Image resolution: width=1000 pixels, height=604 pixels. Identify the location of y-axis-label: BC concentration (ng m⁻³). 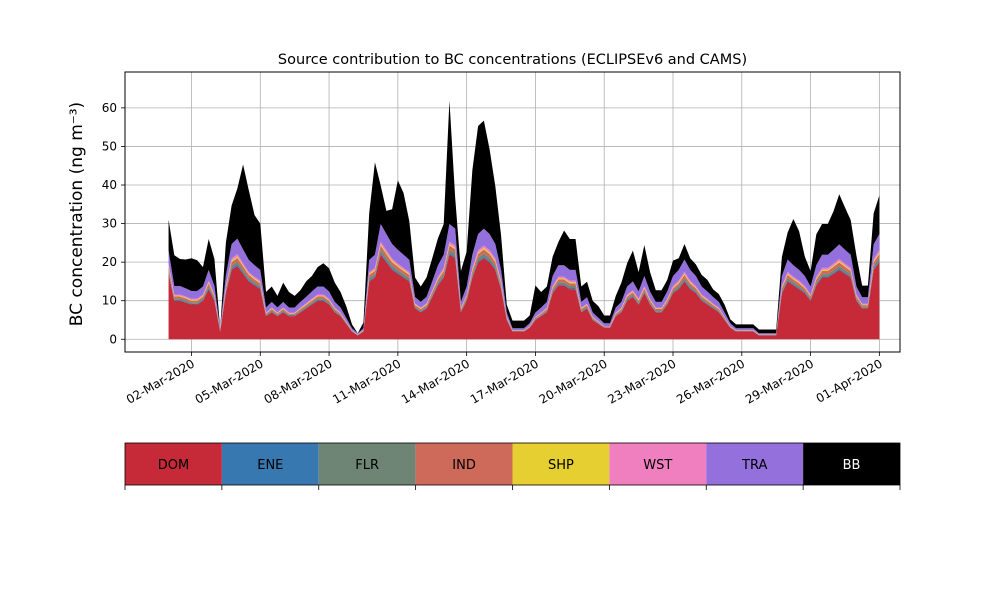
(77, 214).